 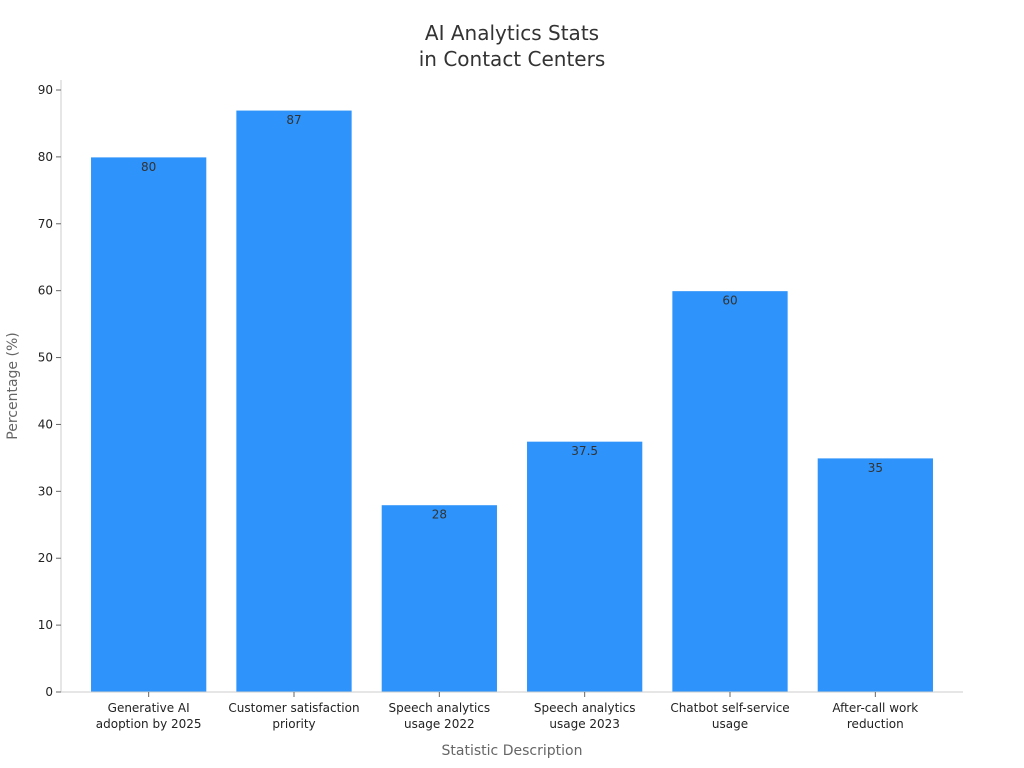 What do you see at coordinates (729, 301) in the screenshot?
I see `data-label: 60` at bounding box center [729, 301].